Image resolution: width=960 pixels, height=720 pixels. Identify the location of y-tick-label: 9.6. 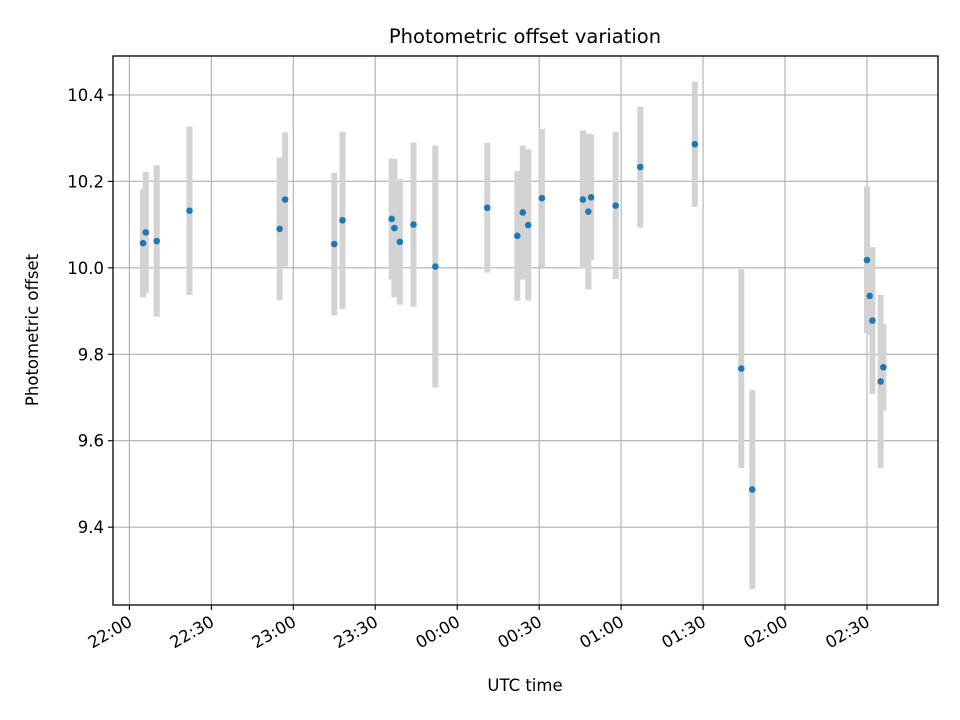
(91, 441).